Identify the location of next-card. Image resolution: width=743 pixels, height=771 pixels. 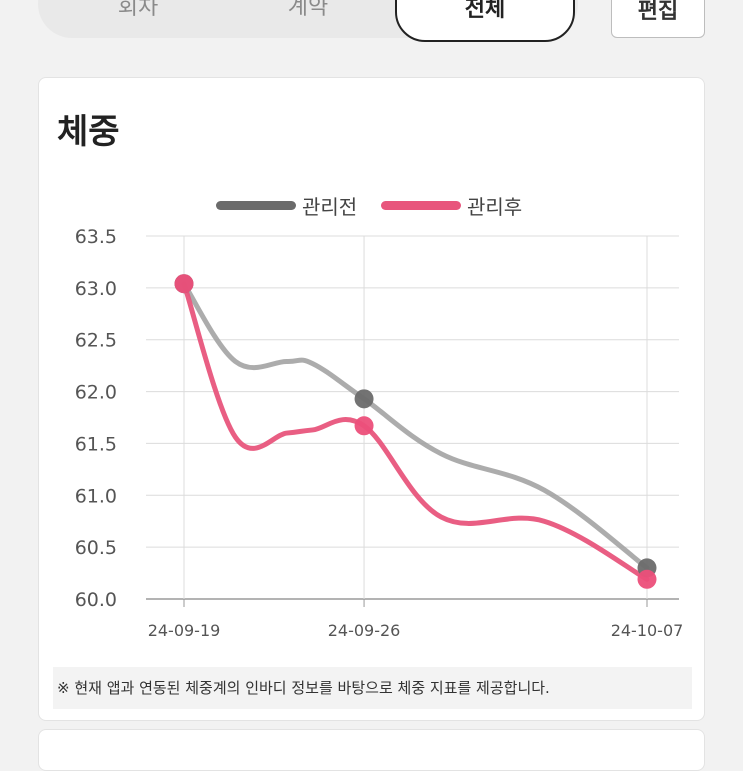
(371, 750).